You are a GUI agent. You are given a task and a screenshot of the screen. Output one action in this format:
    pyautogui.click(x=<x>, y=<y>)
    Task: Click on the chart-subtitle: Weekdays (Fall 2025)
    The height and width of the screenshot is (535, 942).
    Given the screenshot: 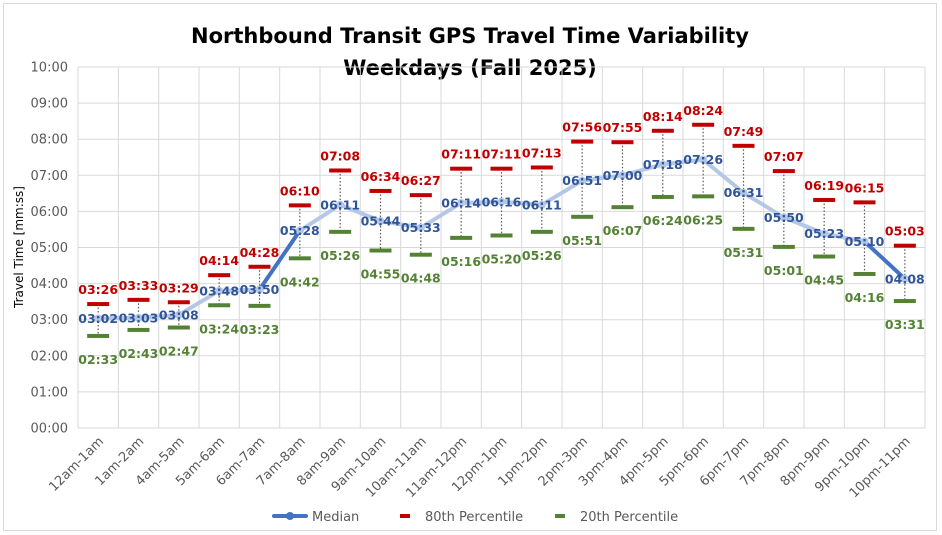 What is the action you would take?
    pyautogui.click(x=470, y=68)
    